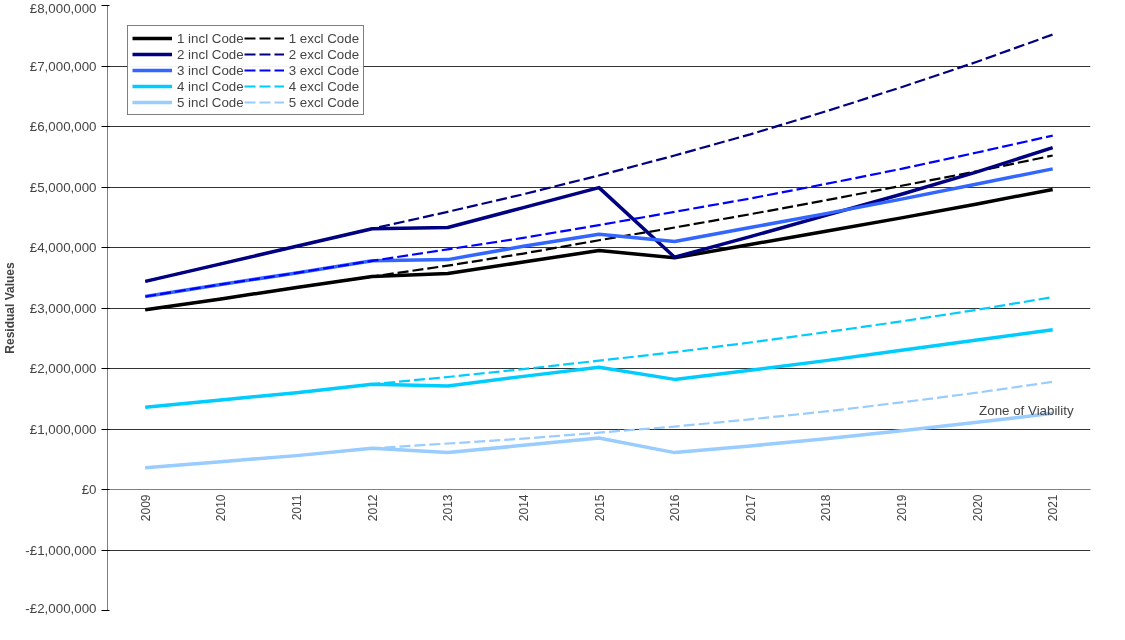 This screenshot has height=640, width=1125. I want to click on y-tick-label: £8,000,000, so click(63, 8).